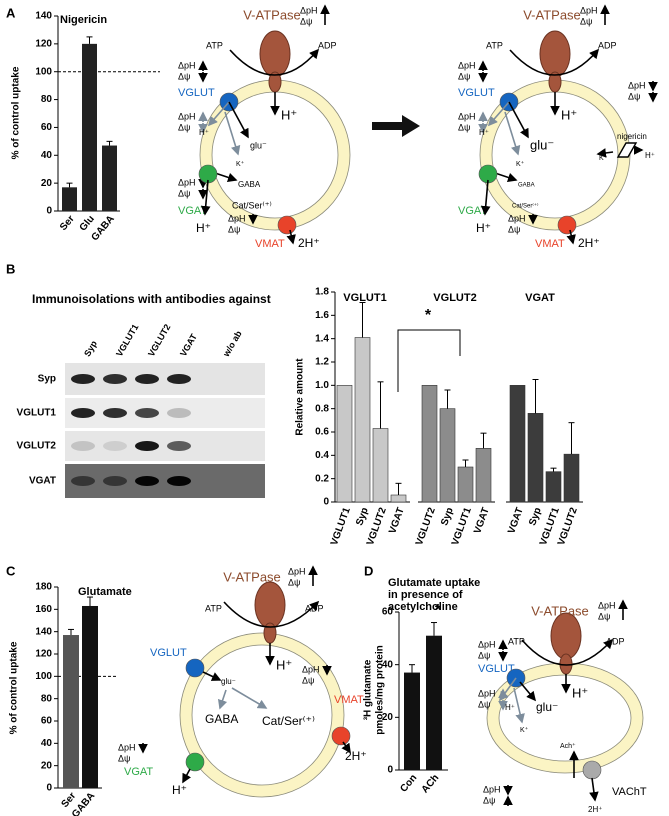 This screenshot has height=816, width=669. What do you see at coordinates (322, 385) in the screenshot?
I see `y-tick-label: 1.0` at bounding box center [322, 385].